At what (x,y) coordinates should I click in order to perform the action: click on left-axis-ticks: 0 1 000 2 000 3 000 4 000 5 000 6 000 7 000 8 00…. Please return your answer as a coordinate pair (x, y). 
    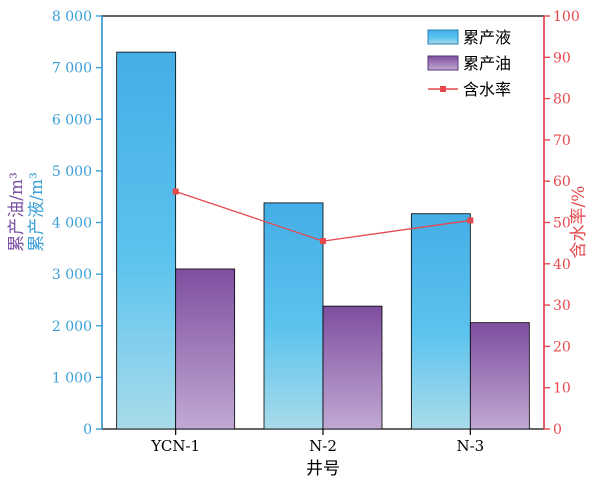
    Looking at the image, I should click on (77, 223).